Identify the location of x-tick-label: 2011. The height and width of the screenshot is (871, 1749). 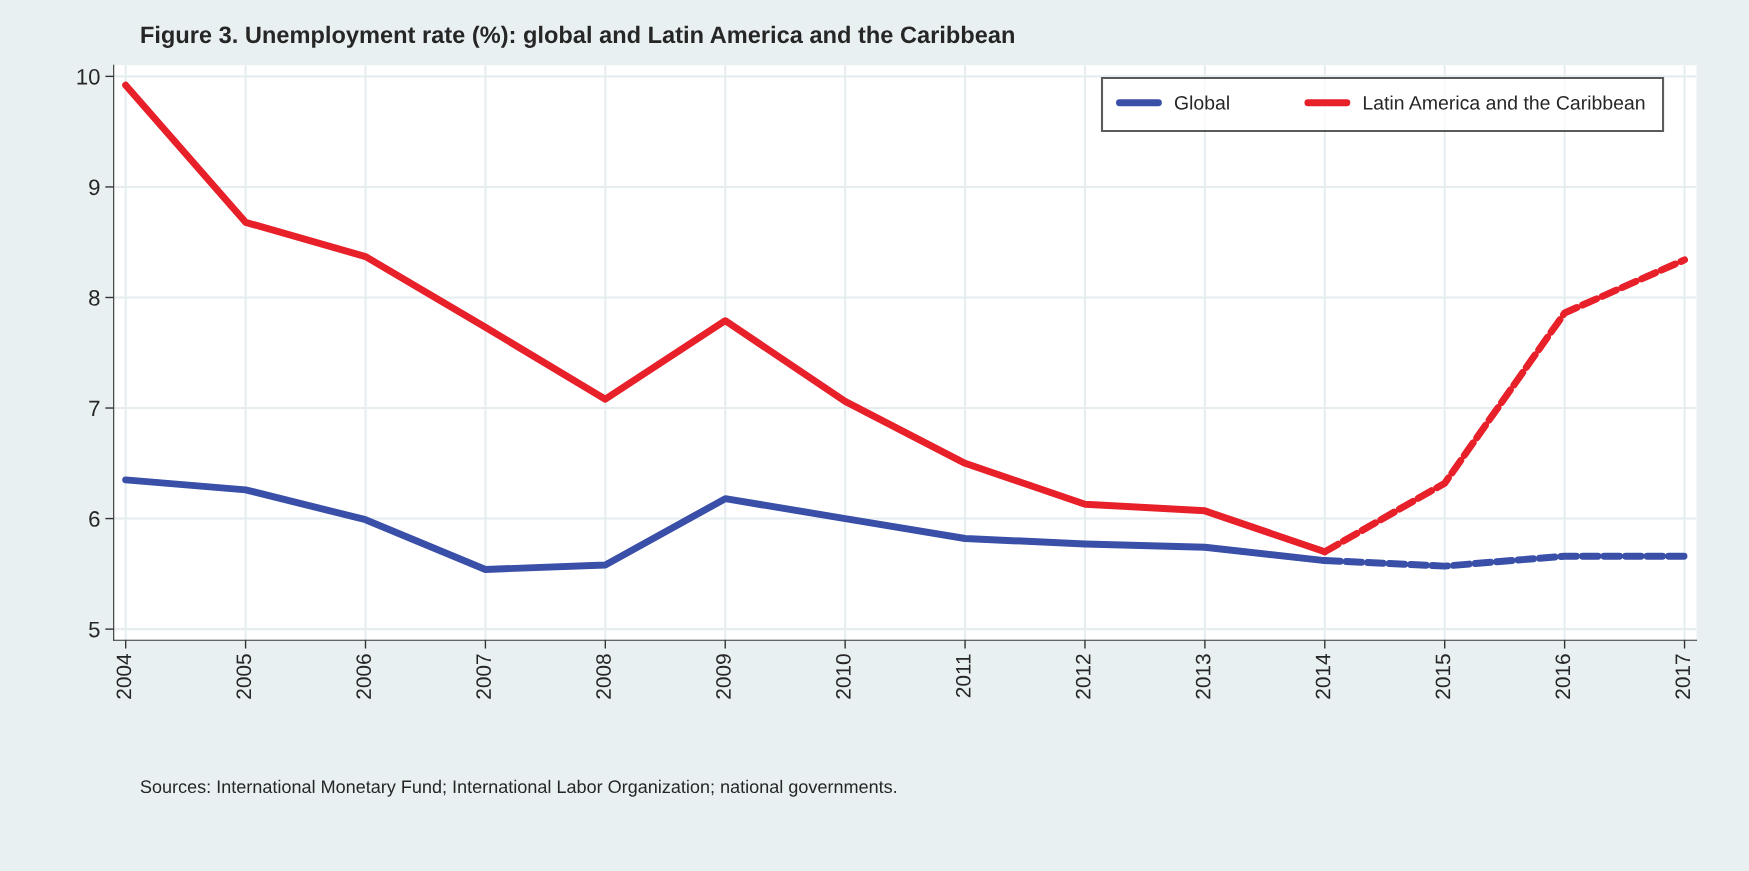
(963, 676).